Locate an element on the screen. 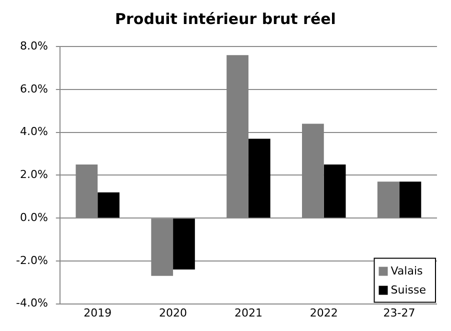 This screenshot has width=451, height=331. y-tick-label: 8.0% is located at coordinates (34, 45).